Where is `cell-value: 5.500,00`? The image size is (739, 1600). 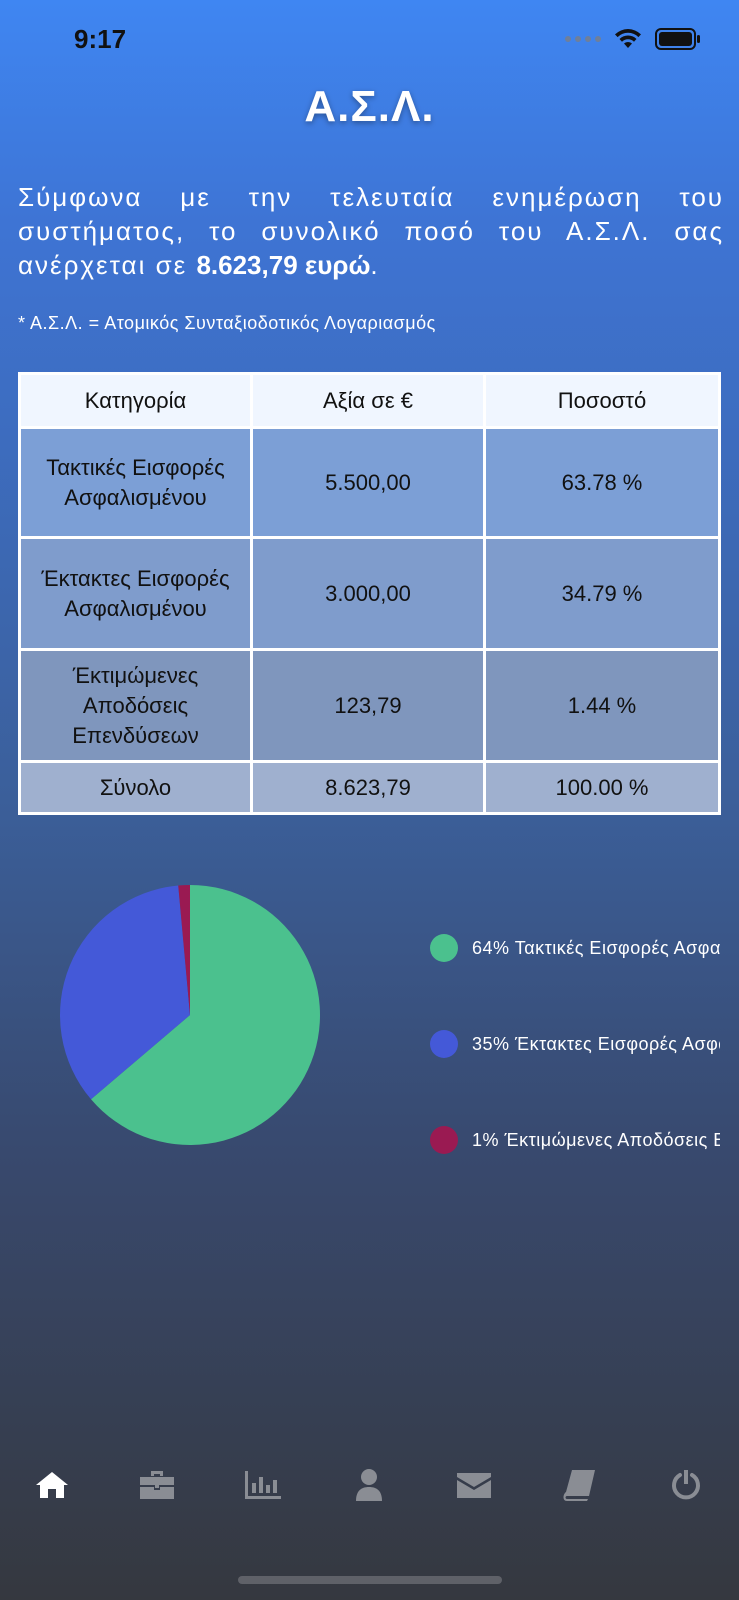
cell-value: 5.500,00 is located at coordinates (368, 482).